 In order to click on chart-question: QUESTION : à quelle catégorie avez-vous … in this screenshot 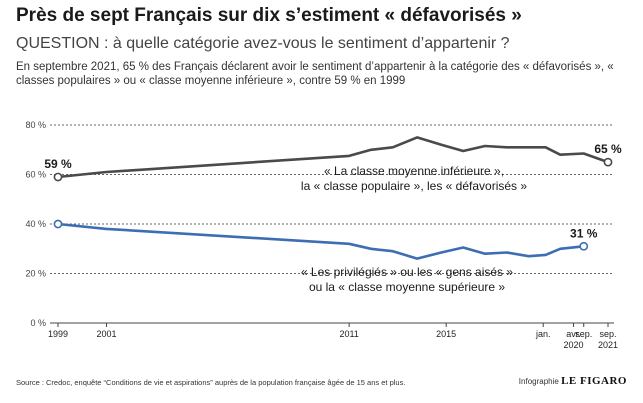, I will do `click(263, 43)`.